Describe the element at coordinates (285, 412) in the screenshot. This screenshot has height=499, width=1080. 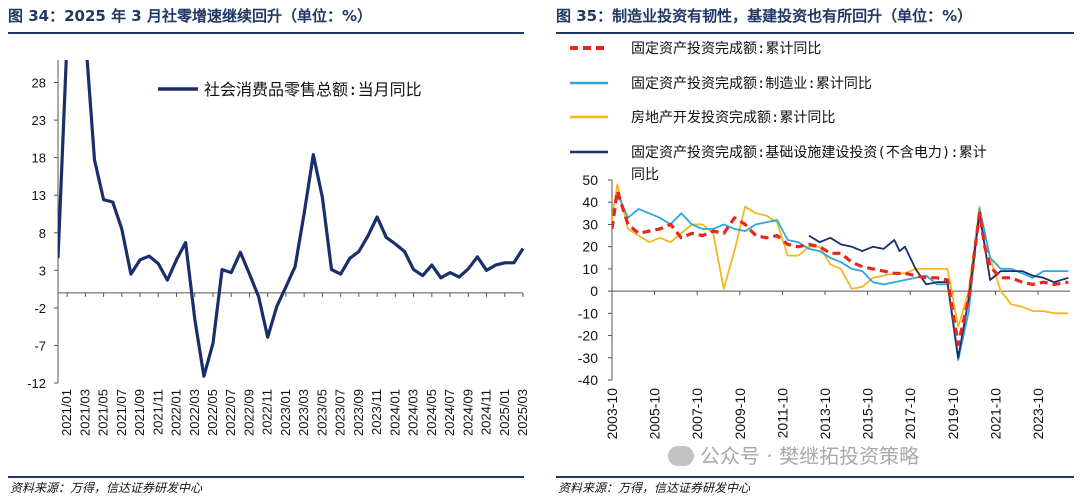
I see `left-x-tick-label: 2023/01` at that location.